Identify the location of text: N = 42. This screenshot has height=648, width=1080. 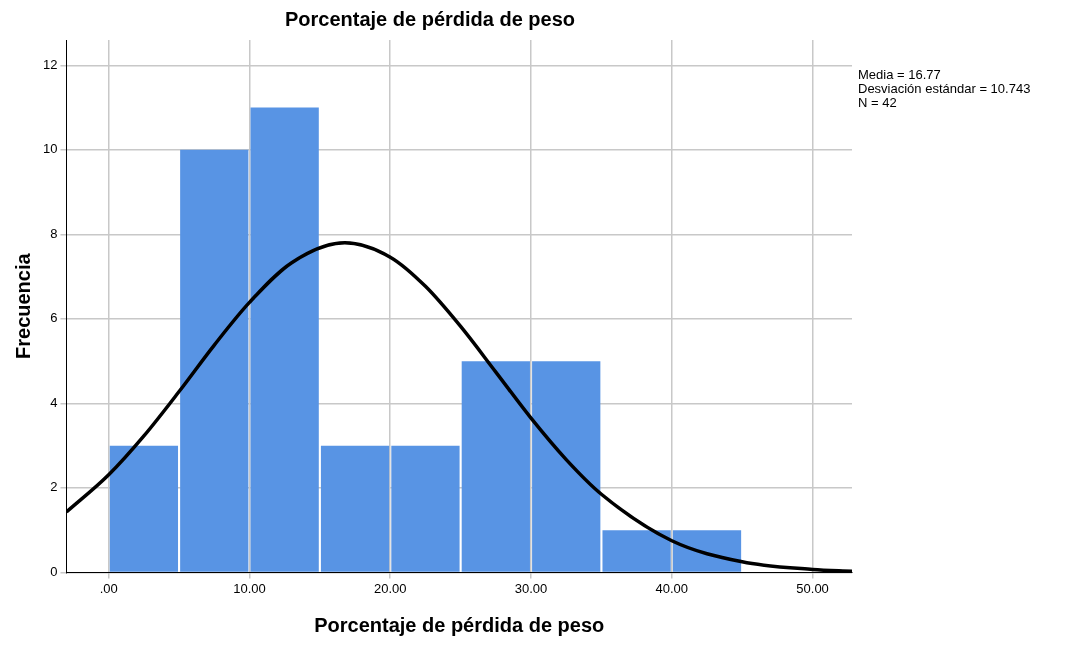
(878, 102).